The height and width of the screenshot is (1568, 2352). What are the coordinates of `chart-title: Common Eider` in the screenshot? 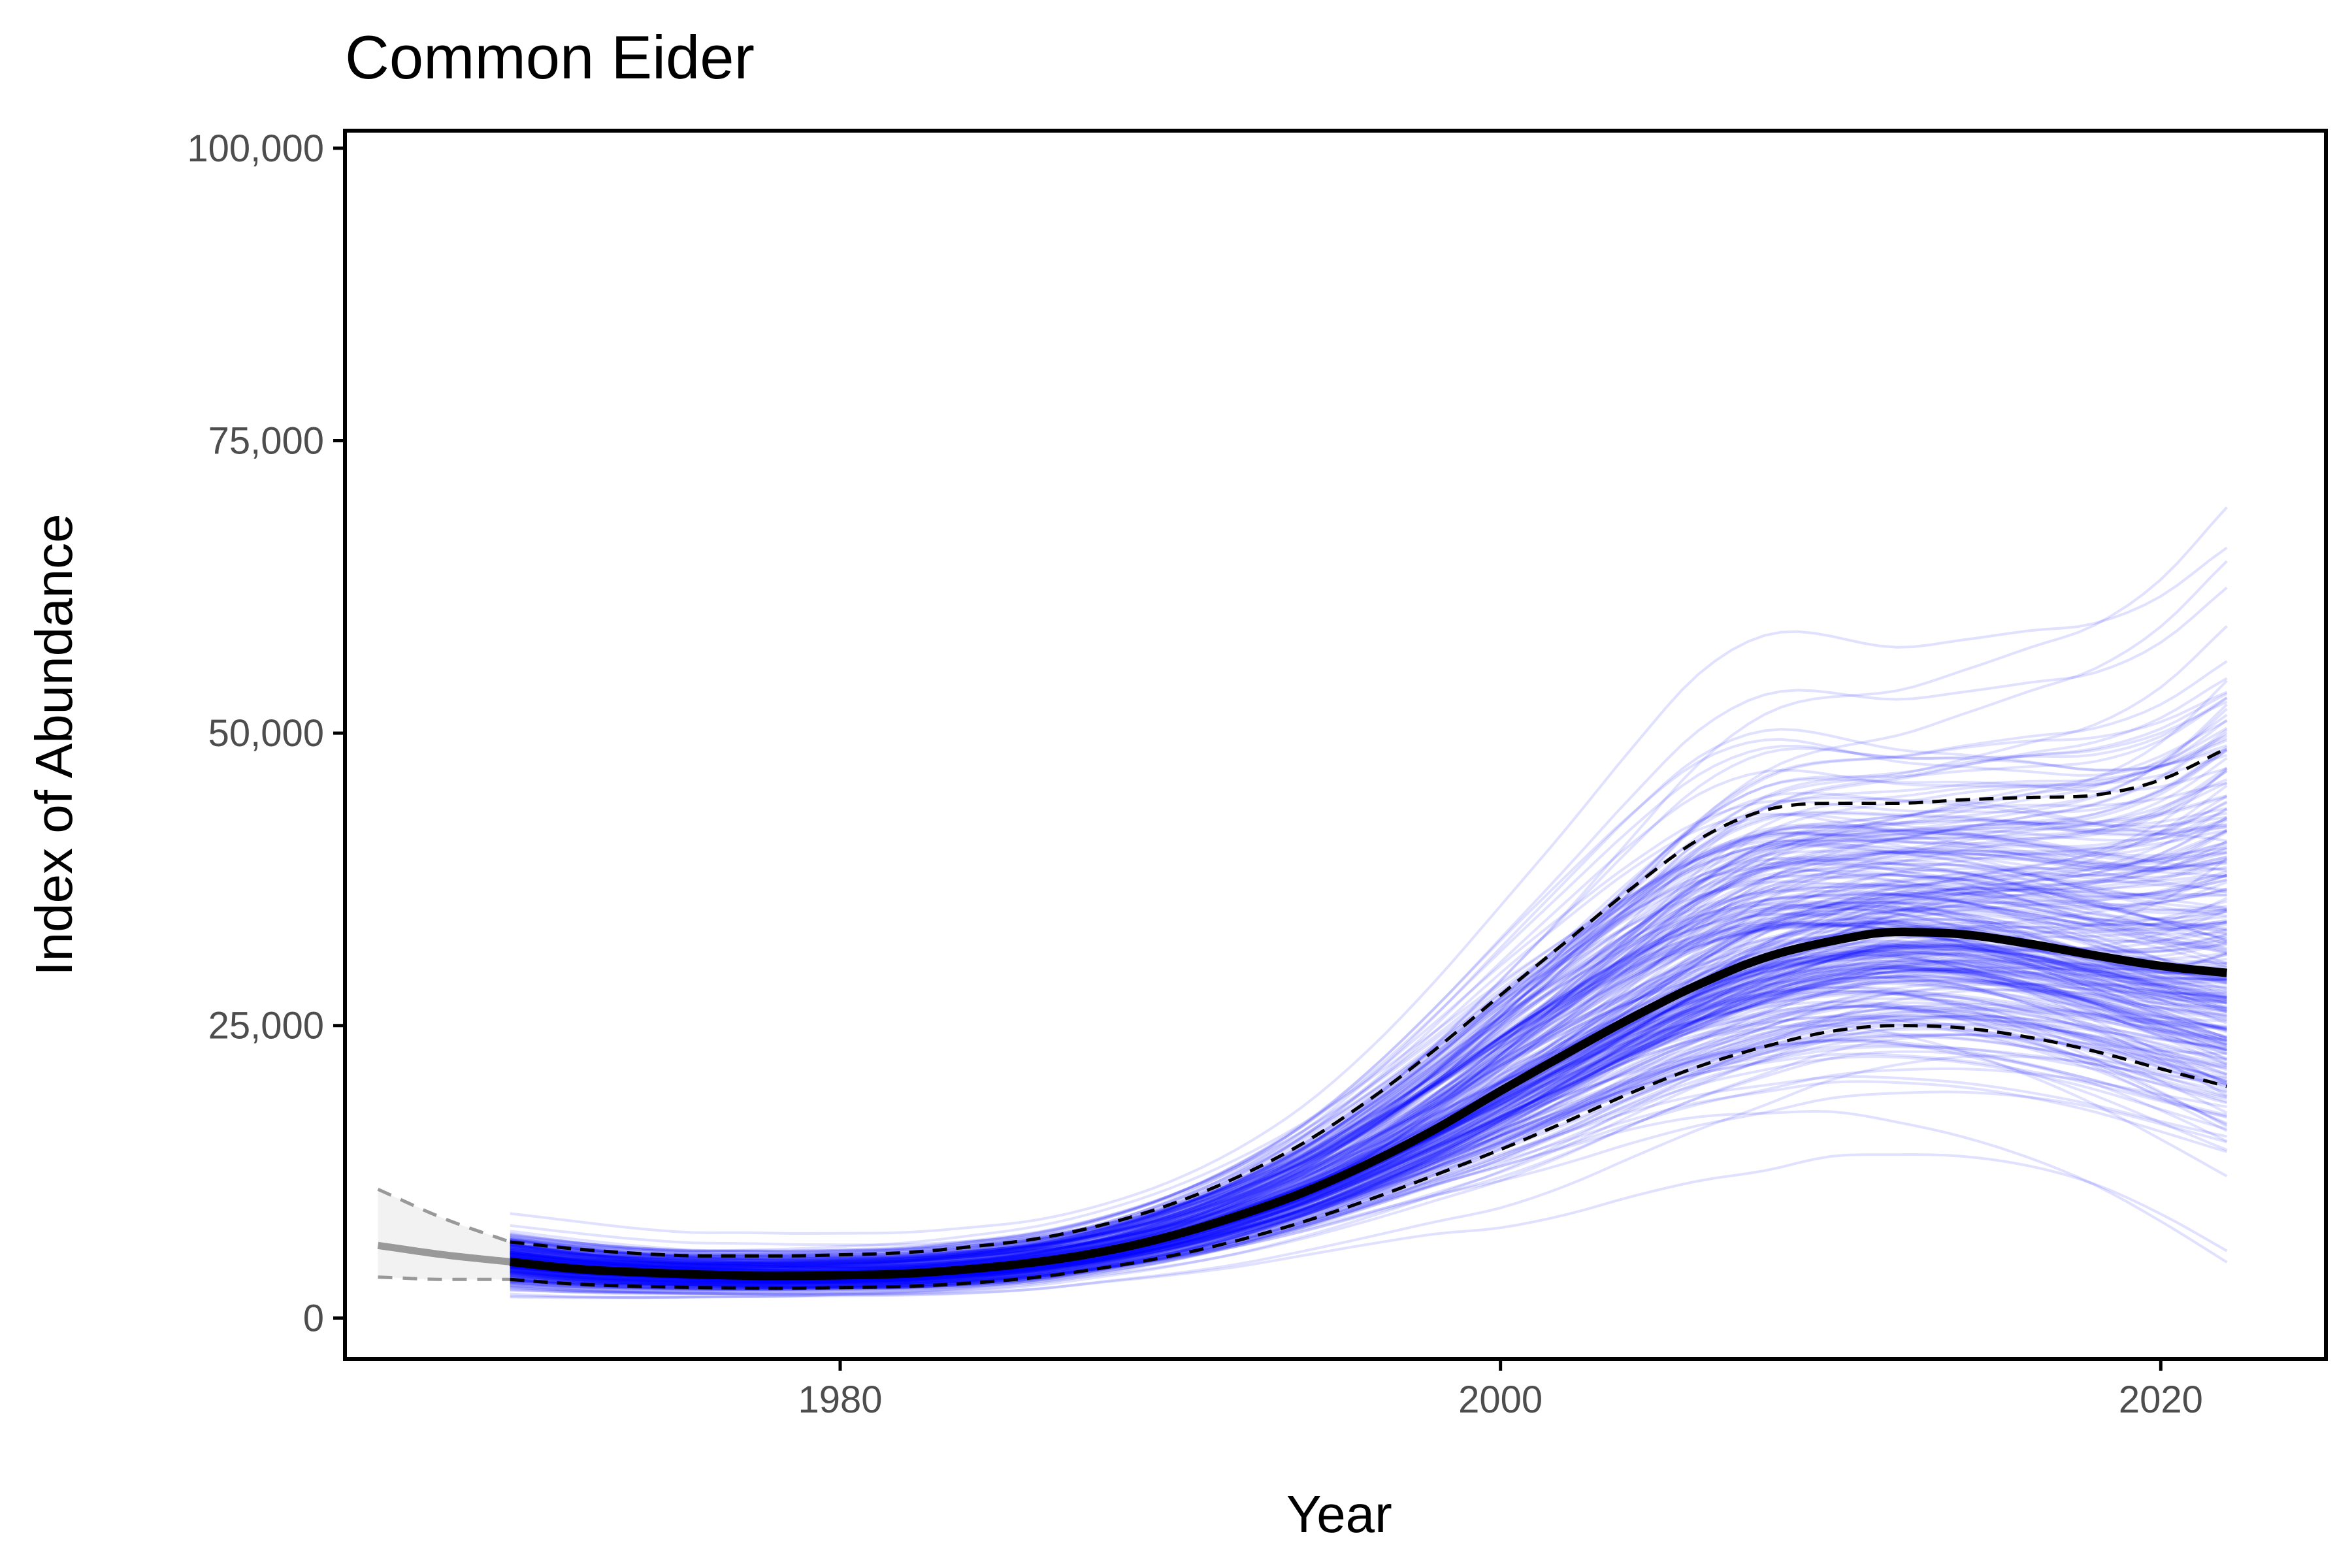 It's located at (550, 57).